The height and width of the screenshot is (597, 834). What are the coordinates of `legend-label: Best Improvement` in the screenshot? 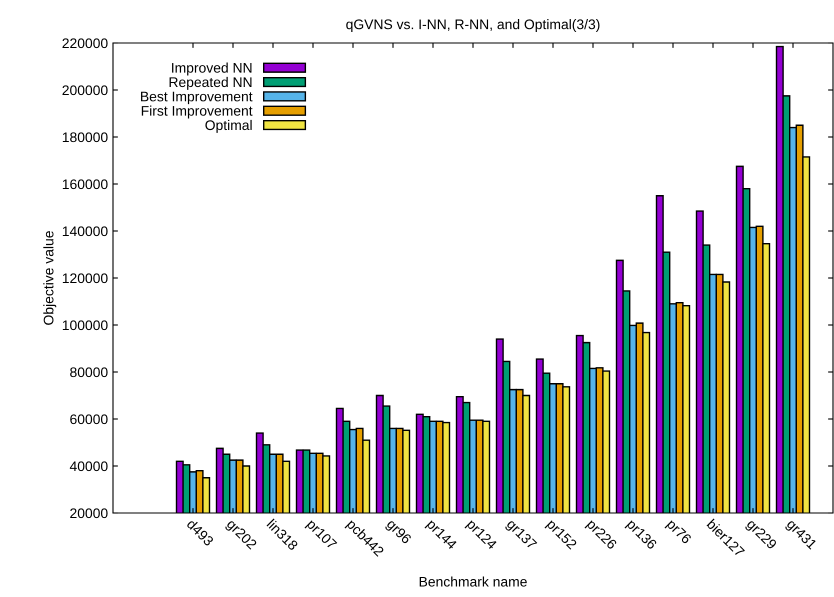 It's located at (196, 98).